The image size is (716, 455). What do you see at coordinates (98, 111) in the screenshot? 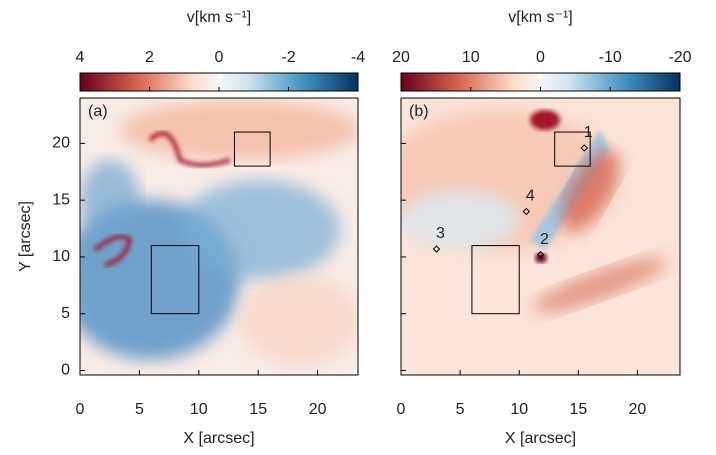
I see `panel-label: (a)` at bounding box center [98, 111].